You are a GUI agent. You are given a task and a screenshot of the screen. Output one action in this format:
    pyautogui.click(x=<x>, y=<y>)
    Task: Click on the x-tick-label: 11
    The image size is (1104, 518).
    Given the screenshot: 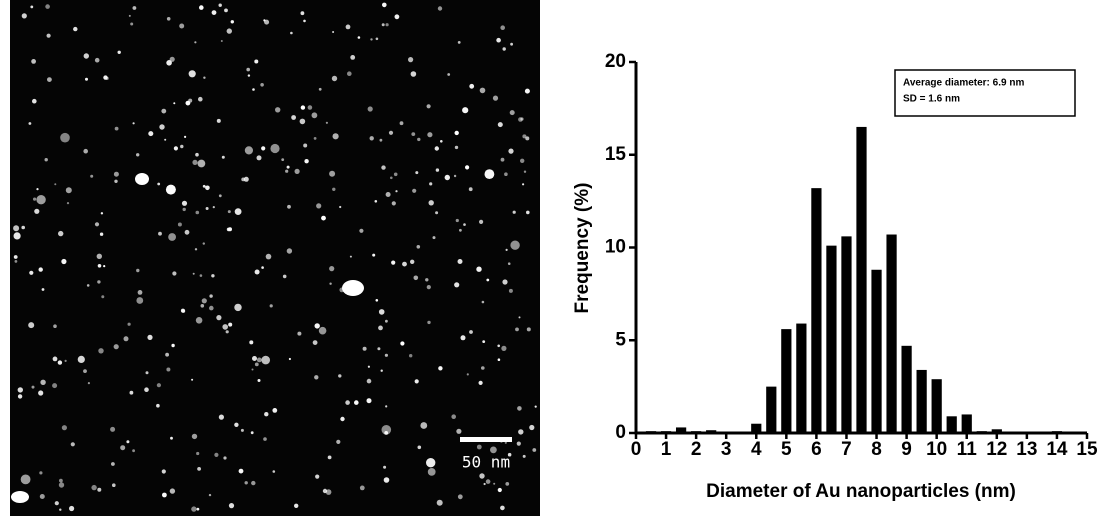 What is the action you would take?
    pyautogui.click(x=967, y=449)
    